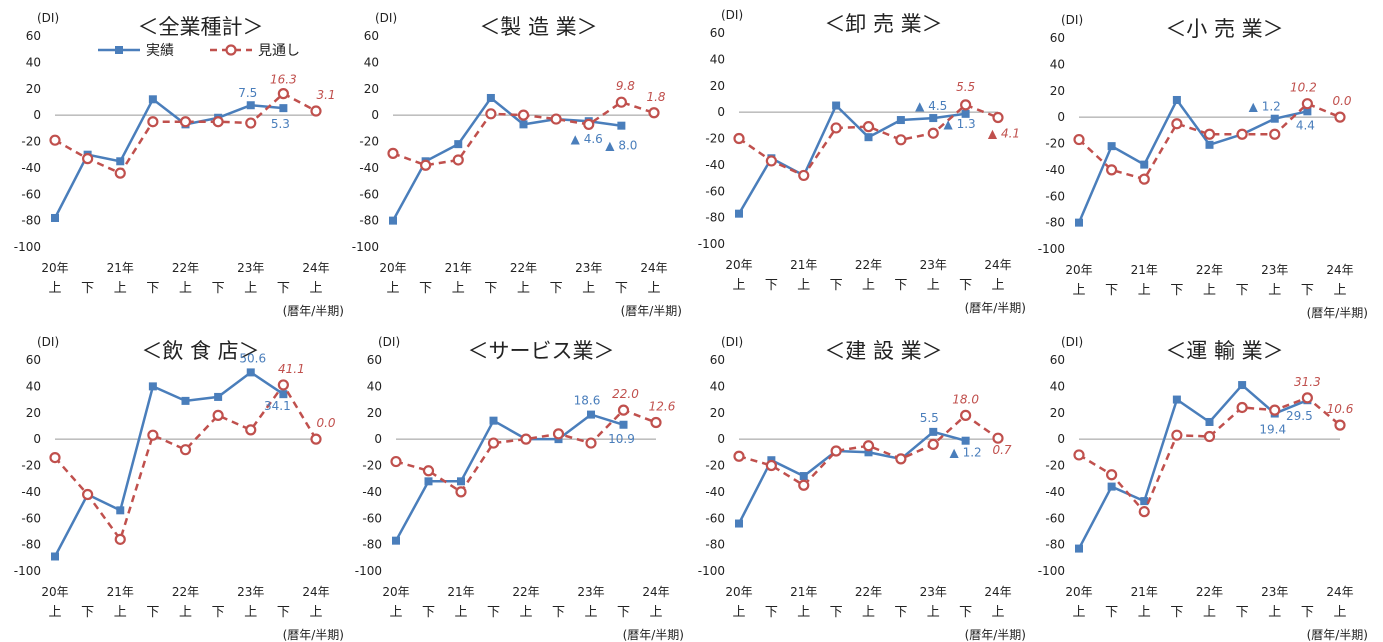 The height and width of the screenshot is (642, 1383). What do you see at coordinates (1272, 430) in the screenshot?
I see `data-label: 19.4` at bounding box center [1272, 430].